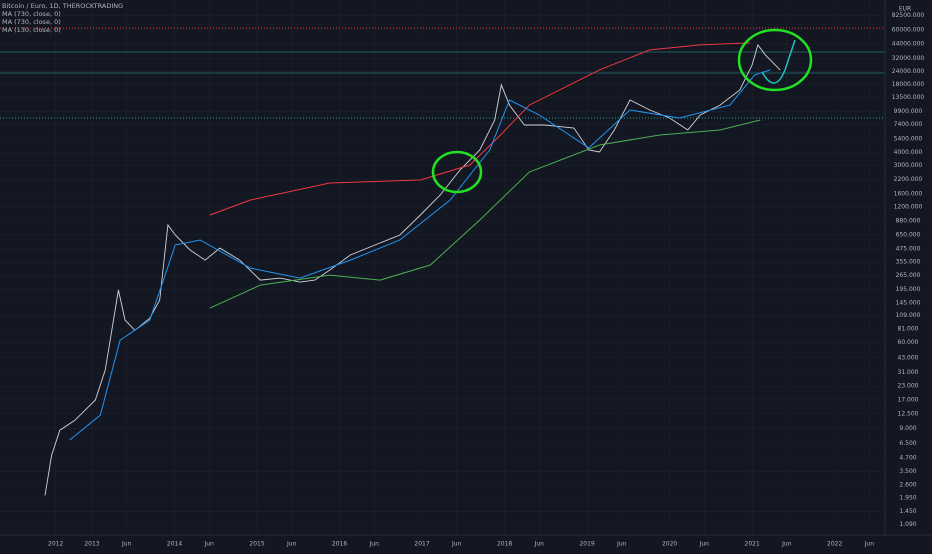 This screenshot has height=554, width=932. What do you see at coordinates (907, 443) in the screenshot?
I see `y-tick-label: 6.500` at bounding box center [907, 443].